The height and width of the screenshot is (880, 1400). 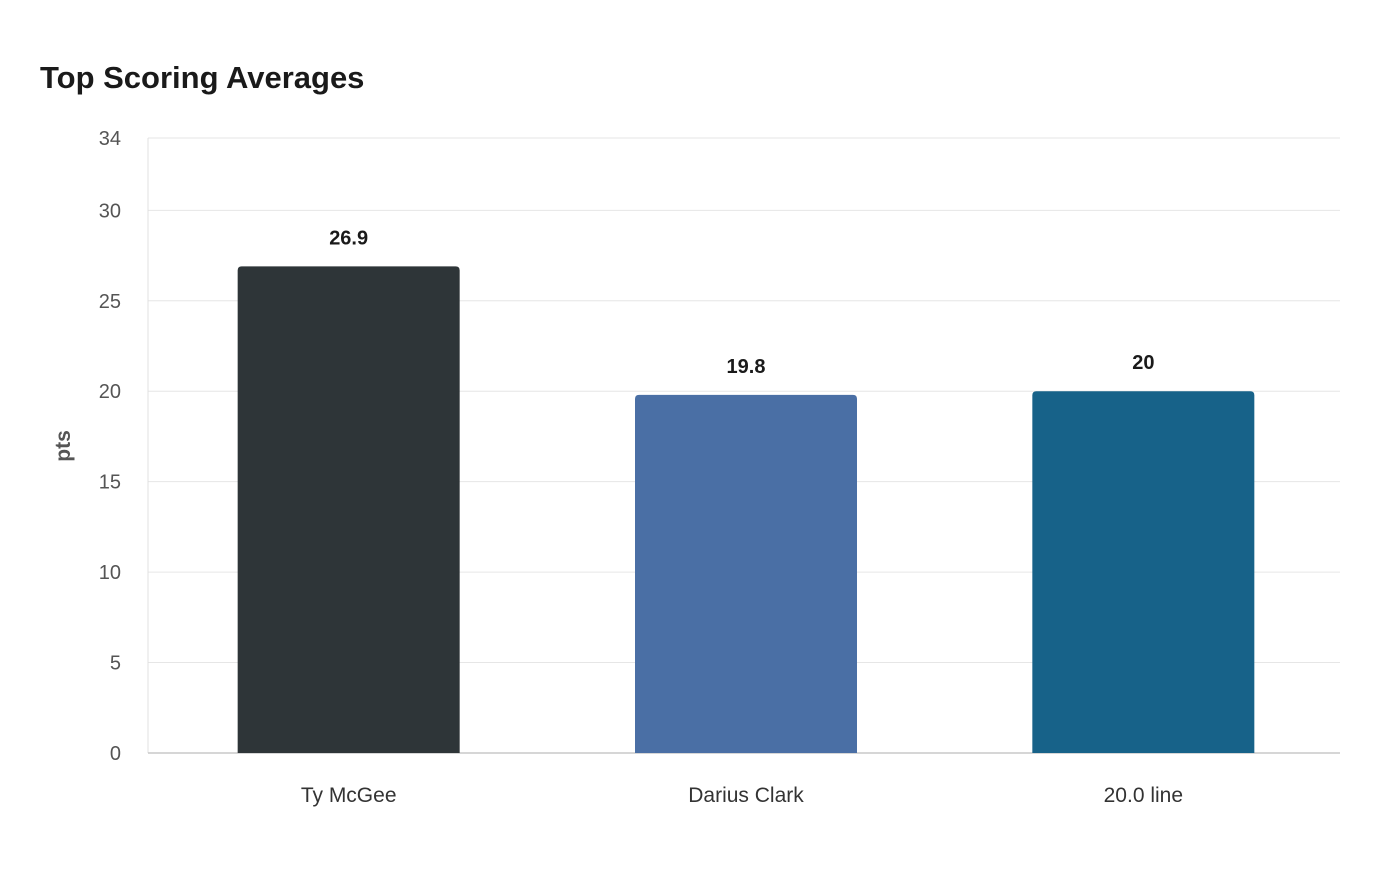 What do you see at coordinates (115, 664) in the screenshot?
I see `y-tick-label: 5` at bounding box center [115, 664].